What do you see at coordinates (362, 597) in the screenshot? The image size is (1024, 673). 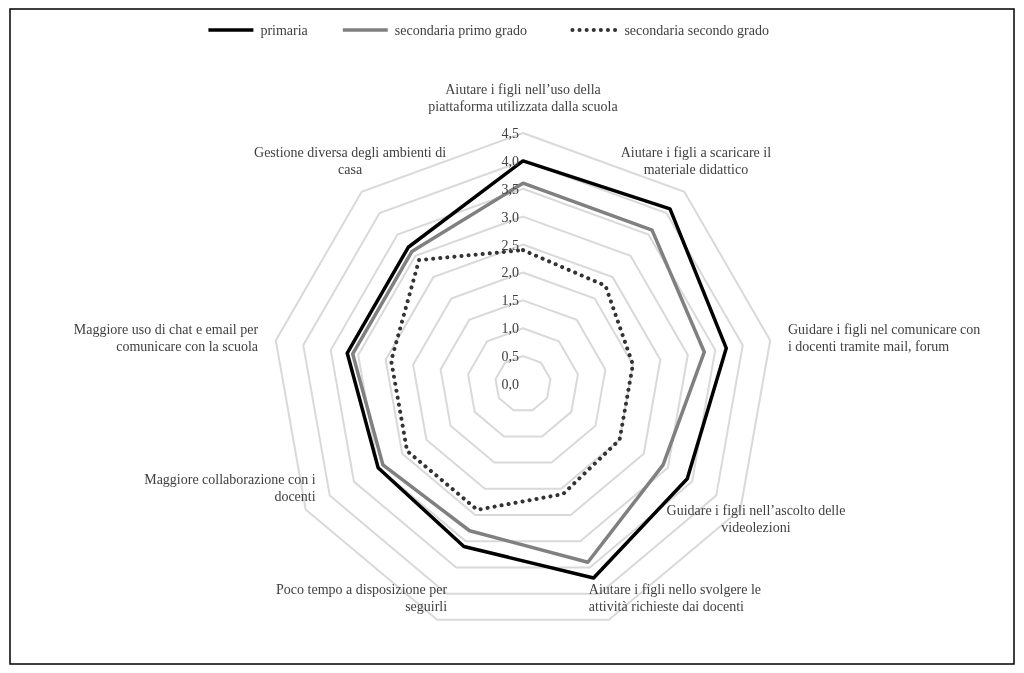 I see `spoke-label: Poco tempo a disposizione per seguirli` at bounding box center [362, 597].